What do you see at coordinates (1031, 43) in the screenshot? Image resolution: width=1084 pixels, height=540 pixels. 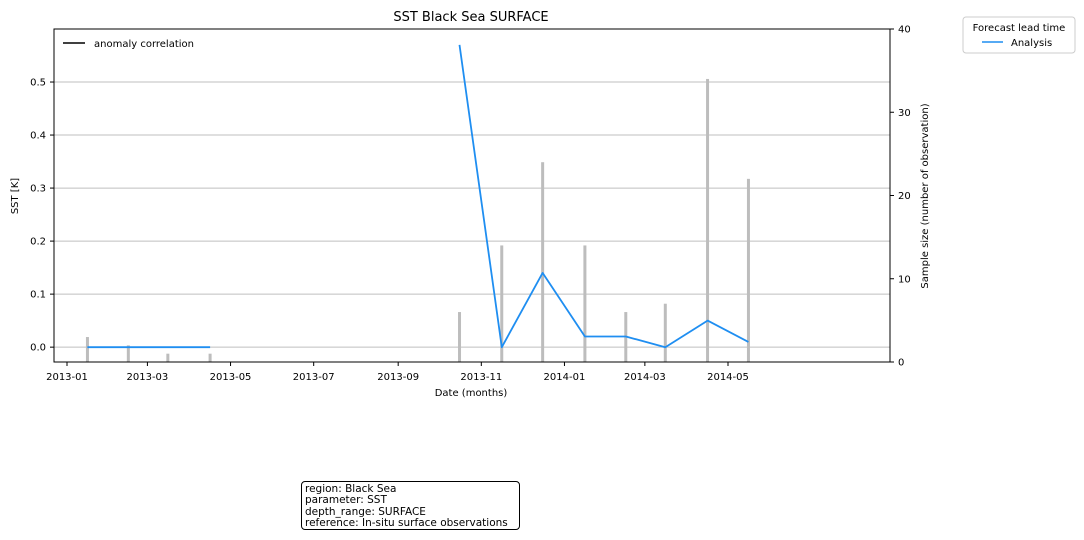 I see `legend-lead-label: Analysis` at bounding box center [1031, 43].